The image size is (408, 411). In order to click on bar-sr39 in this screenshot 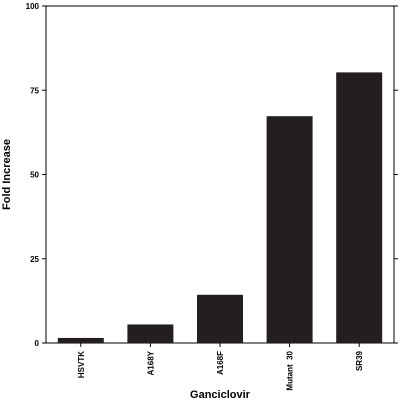, I will do `click(359, 207)`.